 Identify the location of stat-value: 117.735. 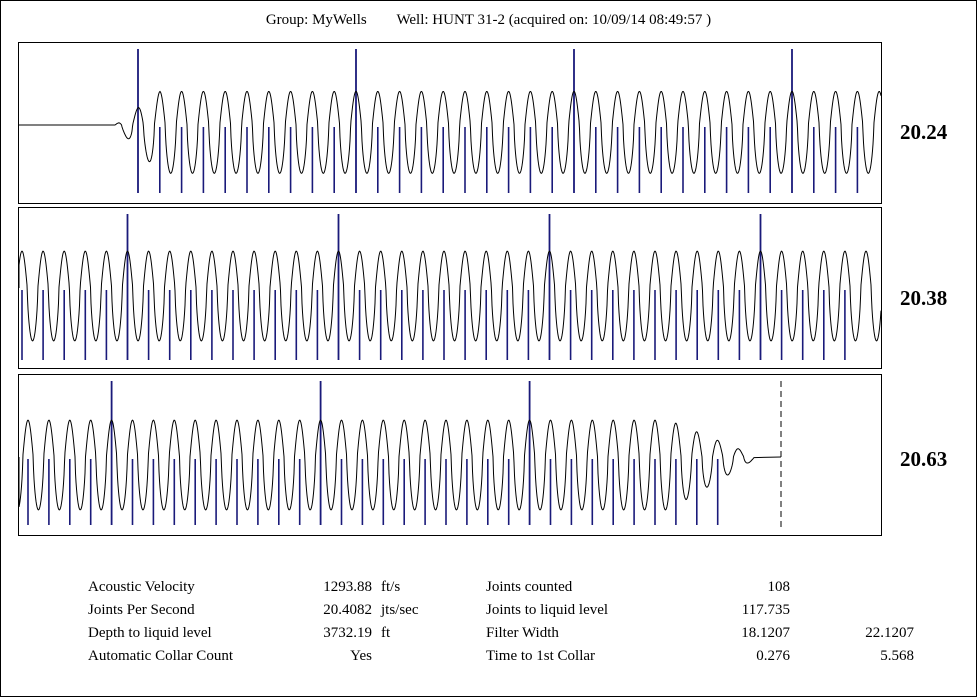
(745, 610).